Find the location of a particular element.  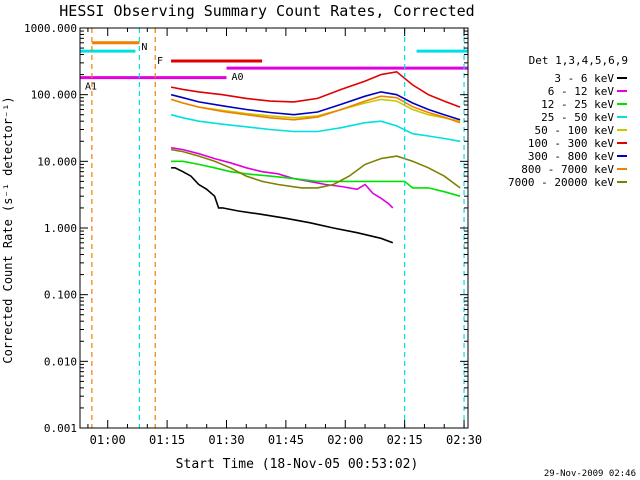

legend-entry-label: 6 - 12 keV is located at coordinates (581, 91).